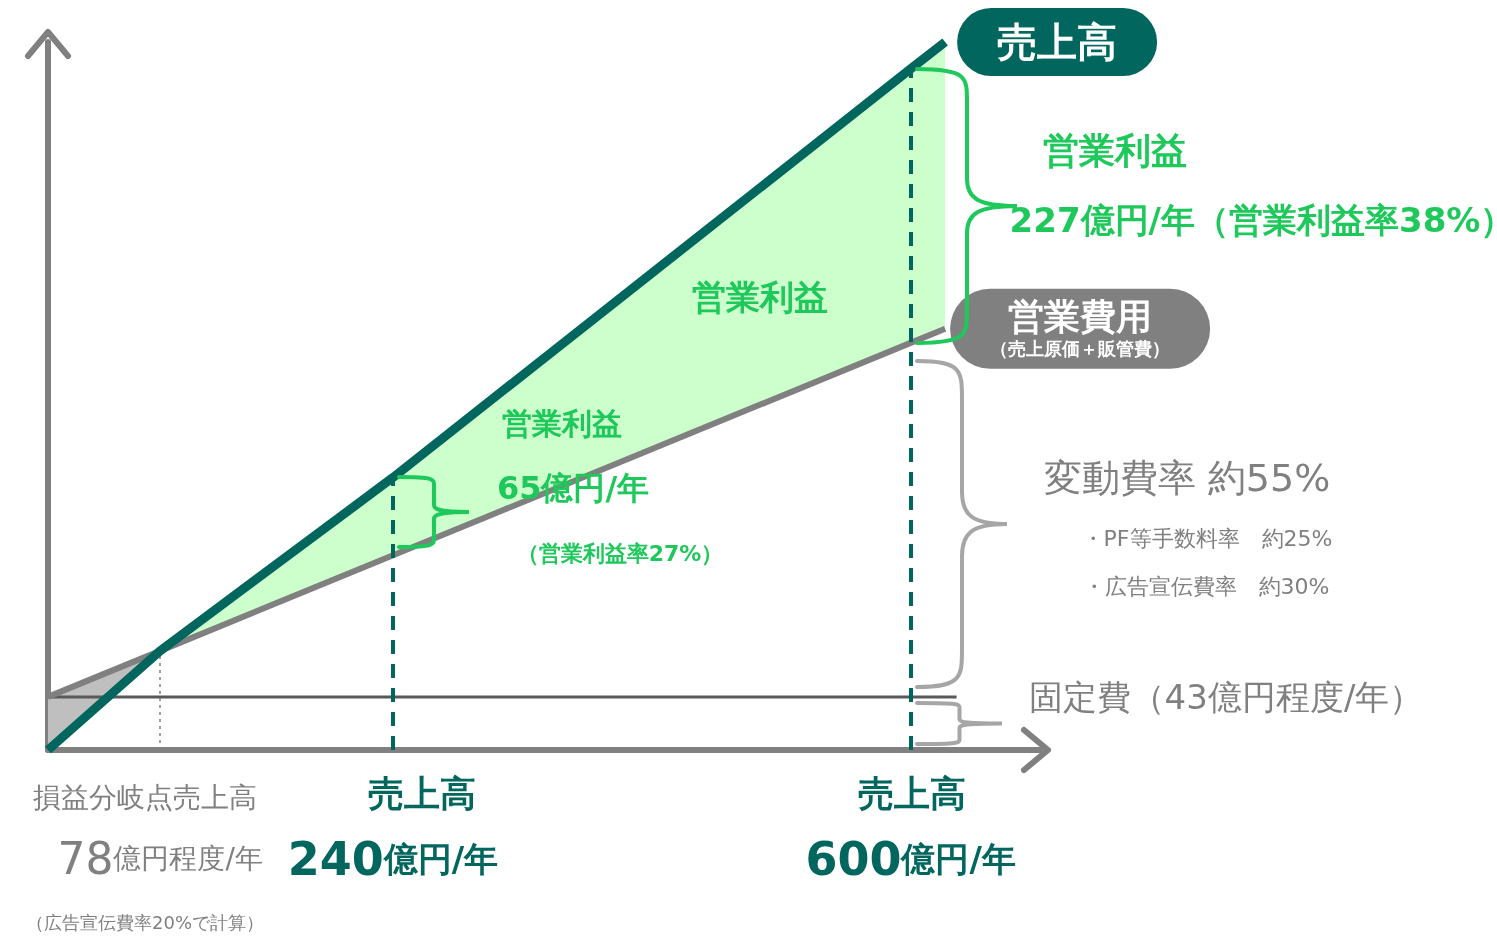 The height and width of the screenshot is (936, 1497). Describe the element at coordinates (1226, 696) in the screenshot. I see `text: 固定費（43億円程度/年）` at that location.